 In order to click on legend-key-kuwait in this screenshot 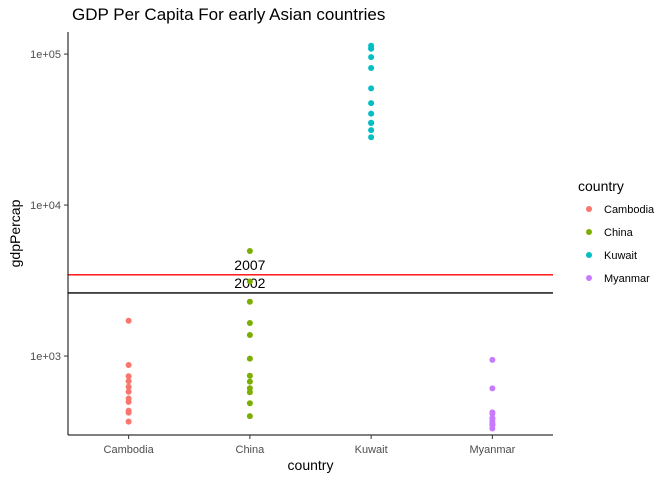, I will do `click(589, 255)`.